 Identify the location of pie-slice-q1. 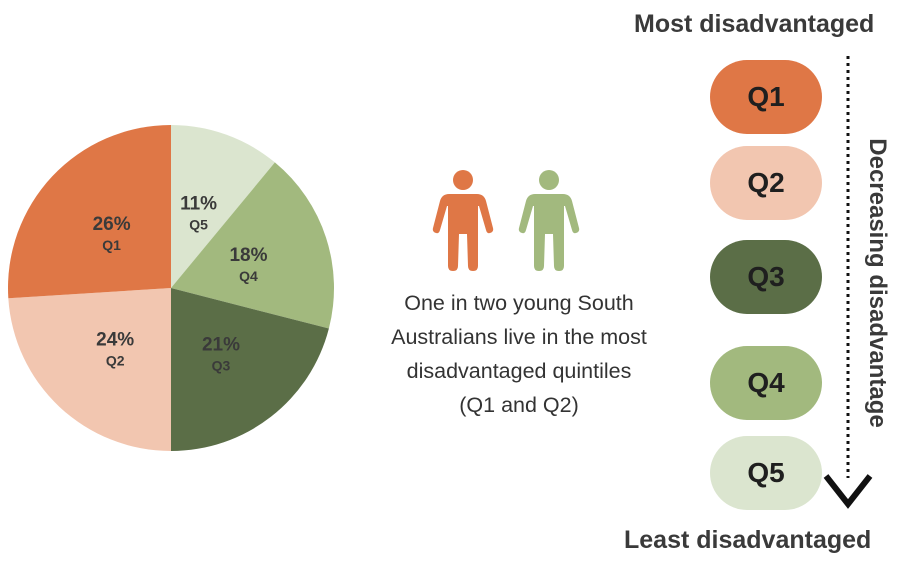
(89, 211).